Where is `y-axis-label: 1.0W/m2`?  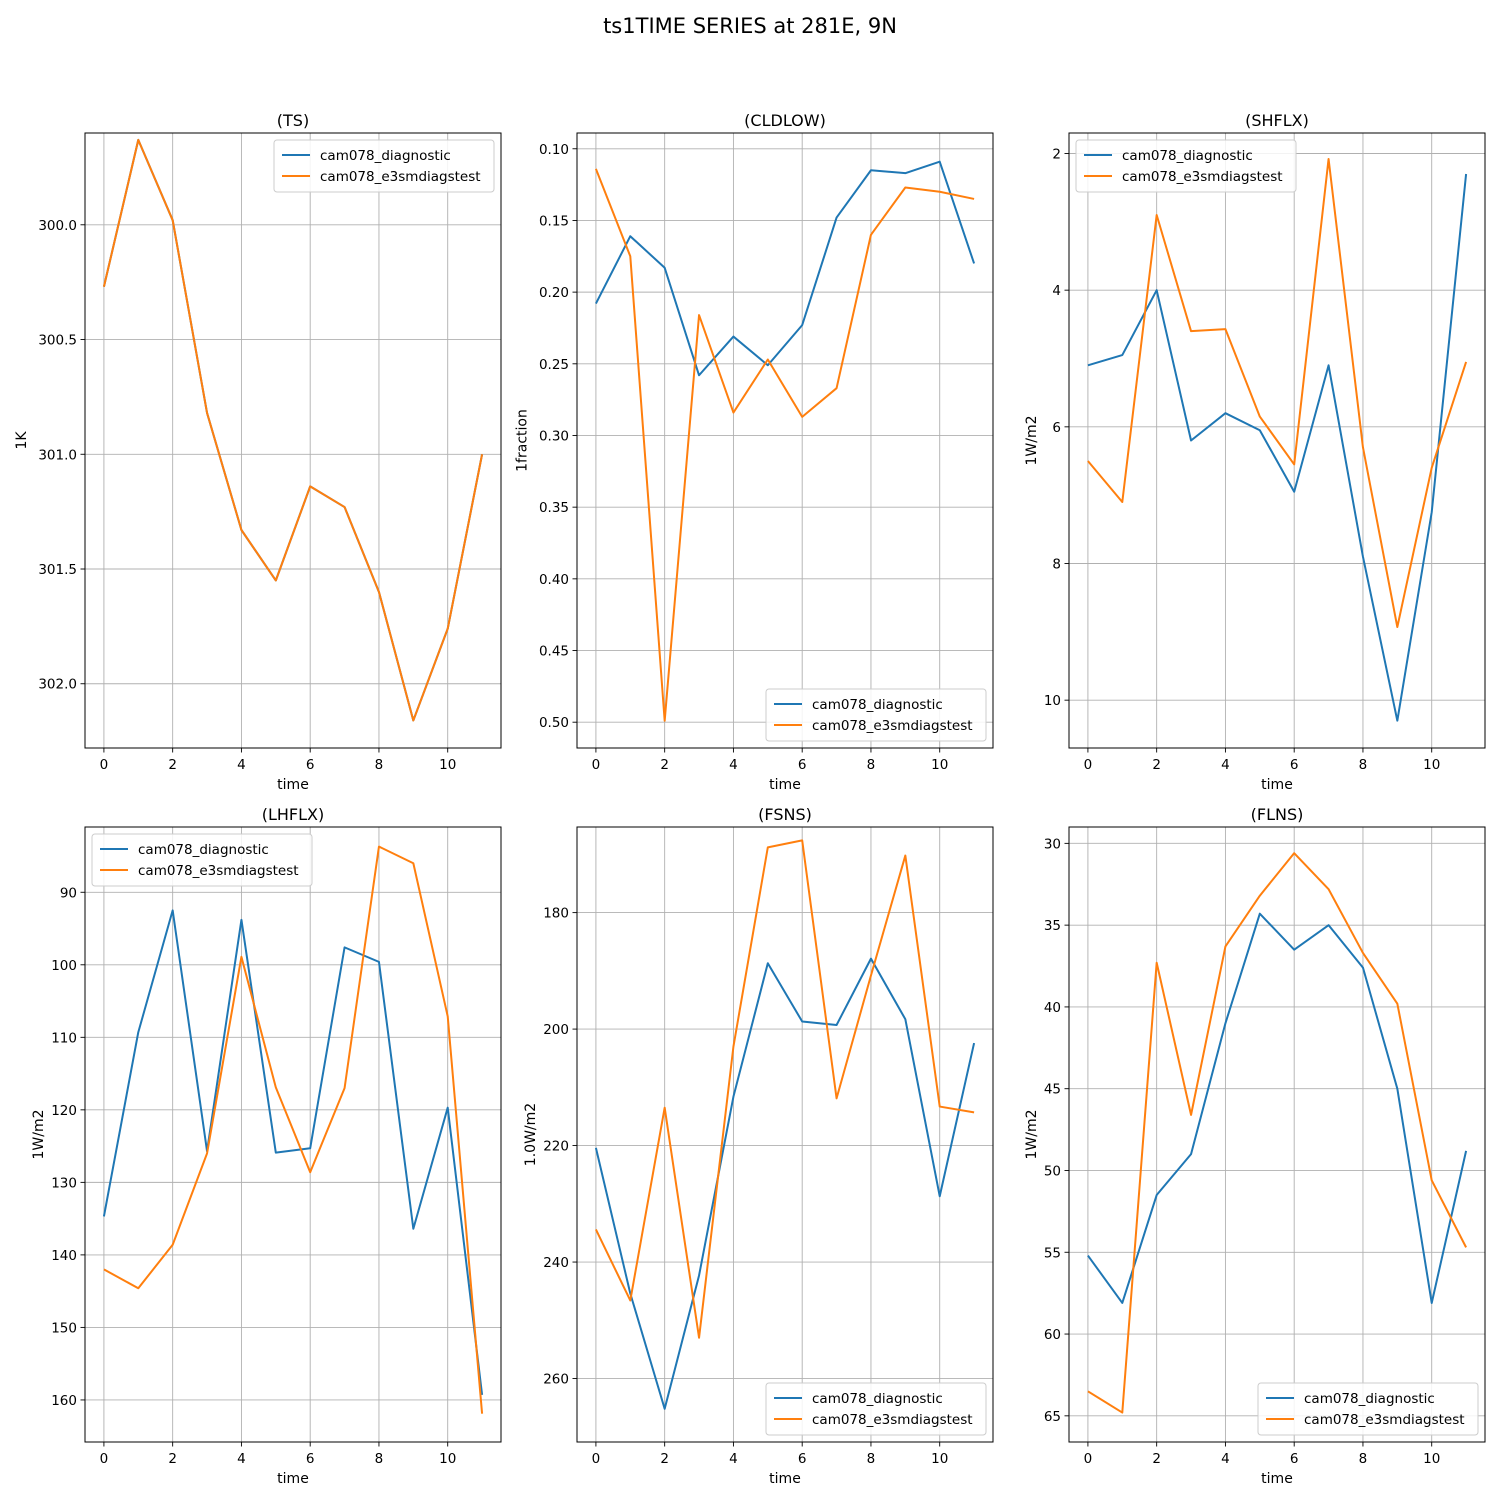 y-axis-label: 1.0W/m2 is located at coordinates (531, 1134).